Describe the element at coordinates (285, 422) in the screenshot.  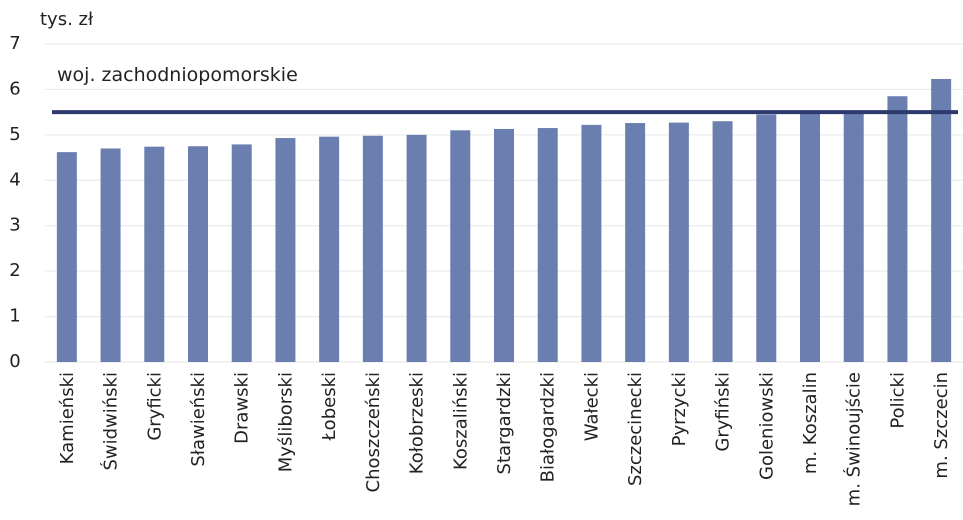
I see `x-tick-label: Myśliborski` at that location.